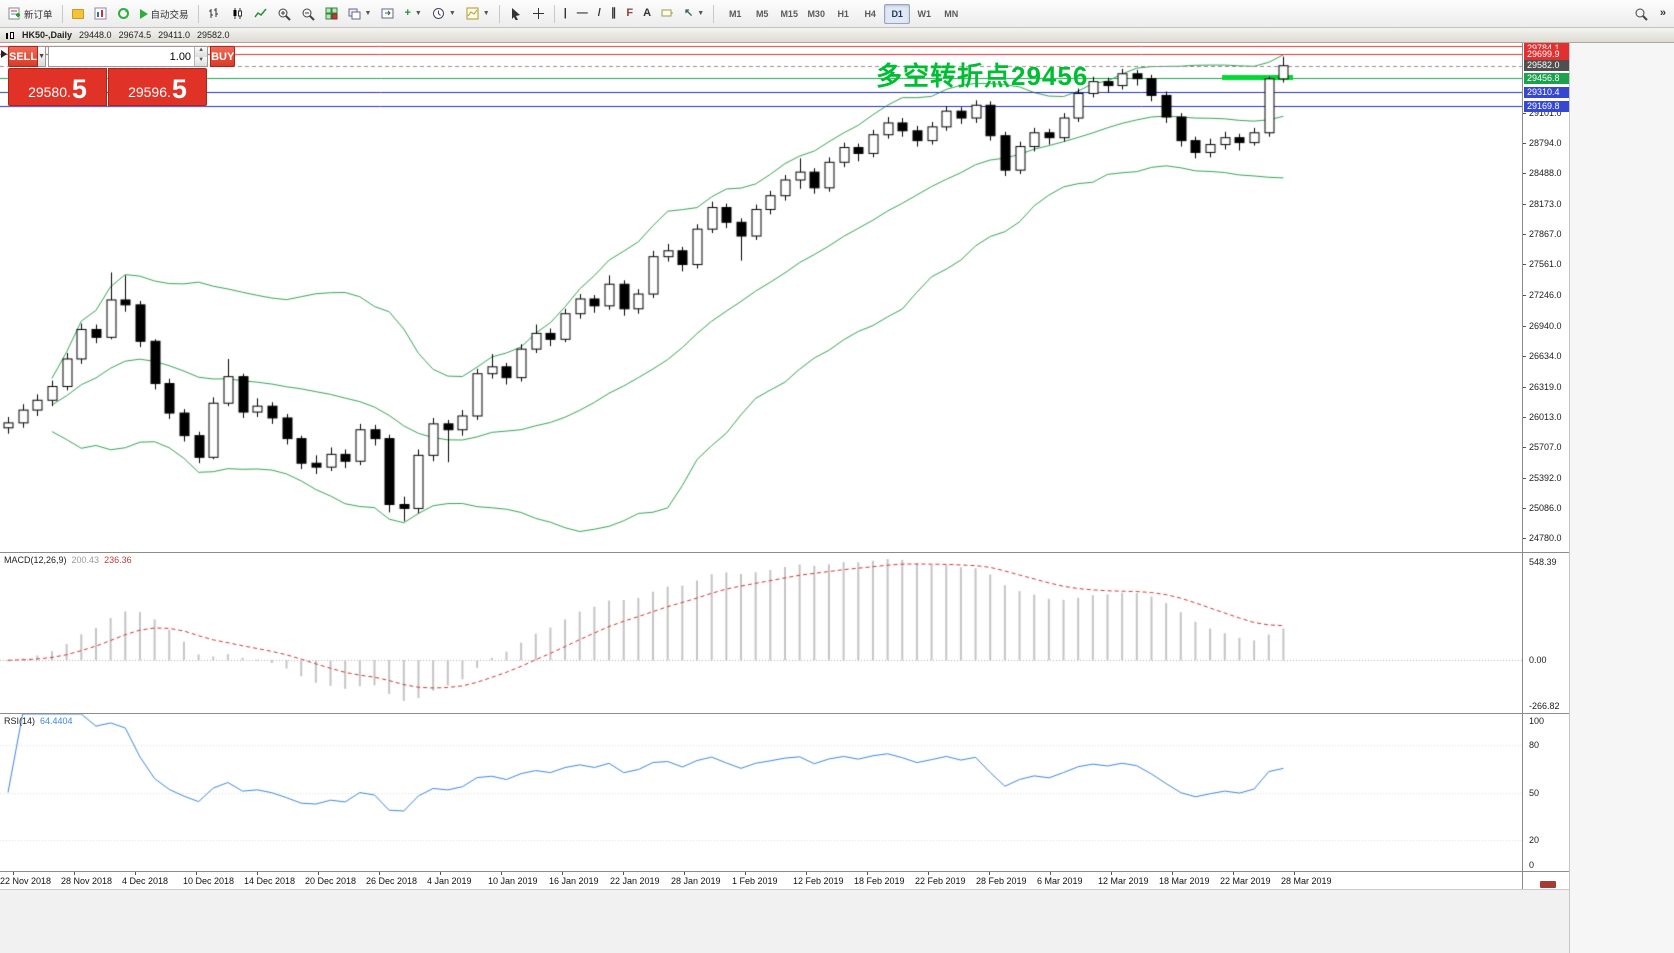 This screenshot has height=953, width=1674. I want to click on volume-box: ▲ ▼, so click(128, 56).